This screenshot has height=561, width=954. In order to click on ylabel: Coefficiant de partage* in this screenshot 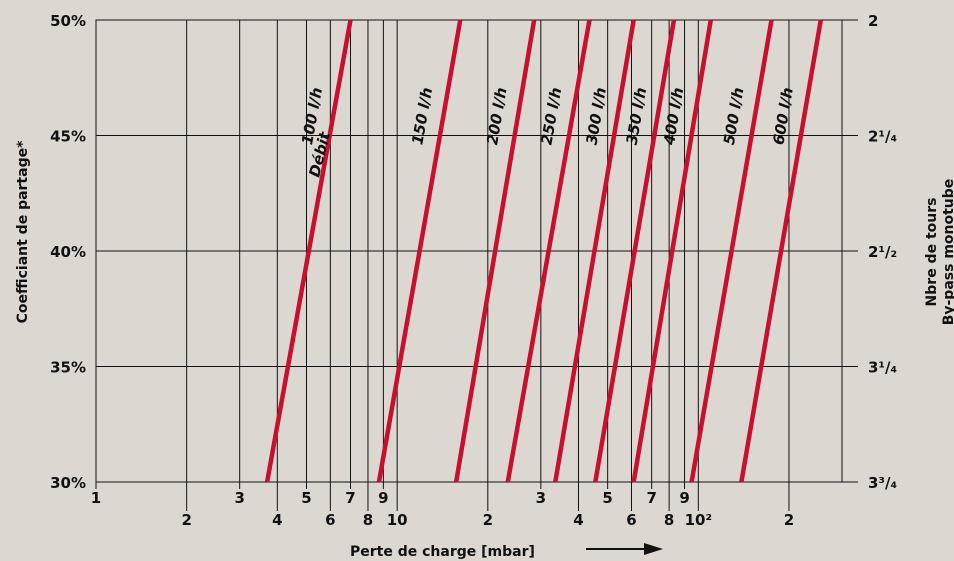, I will do `click(23, 231)`.